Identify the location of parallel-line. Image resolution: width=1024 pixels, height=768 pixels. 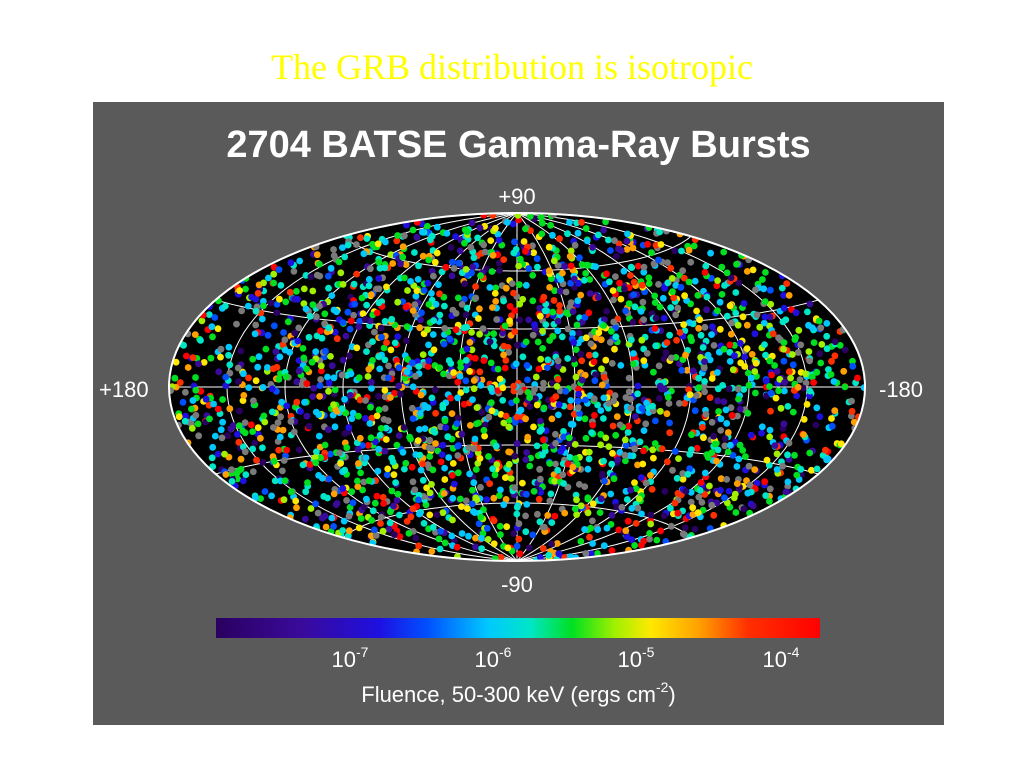
(517, 253).